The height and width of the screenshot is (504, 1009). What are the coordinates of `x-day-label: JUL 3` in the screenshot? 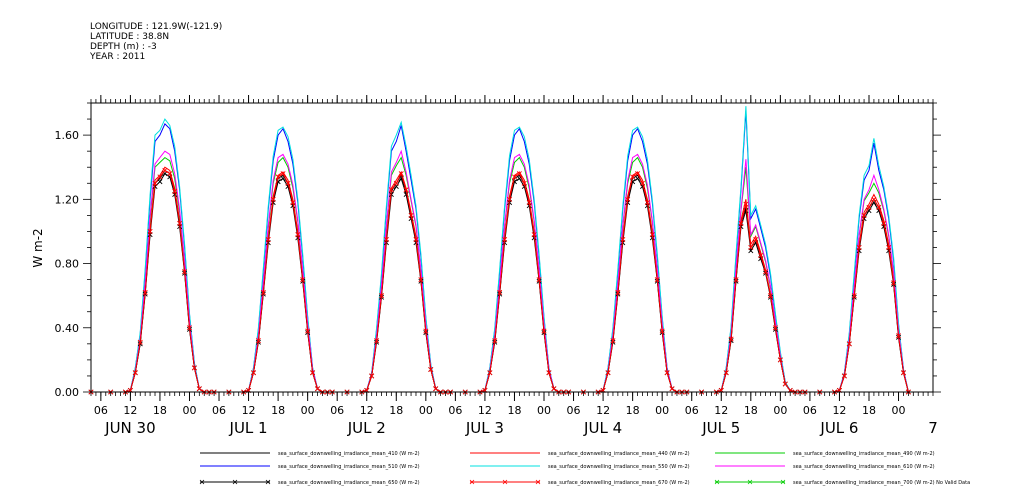 It's located at (484, 428).